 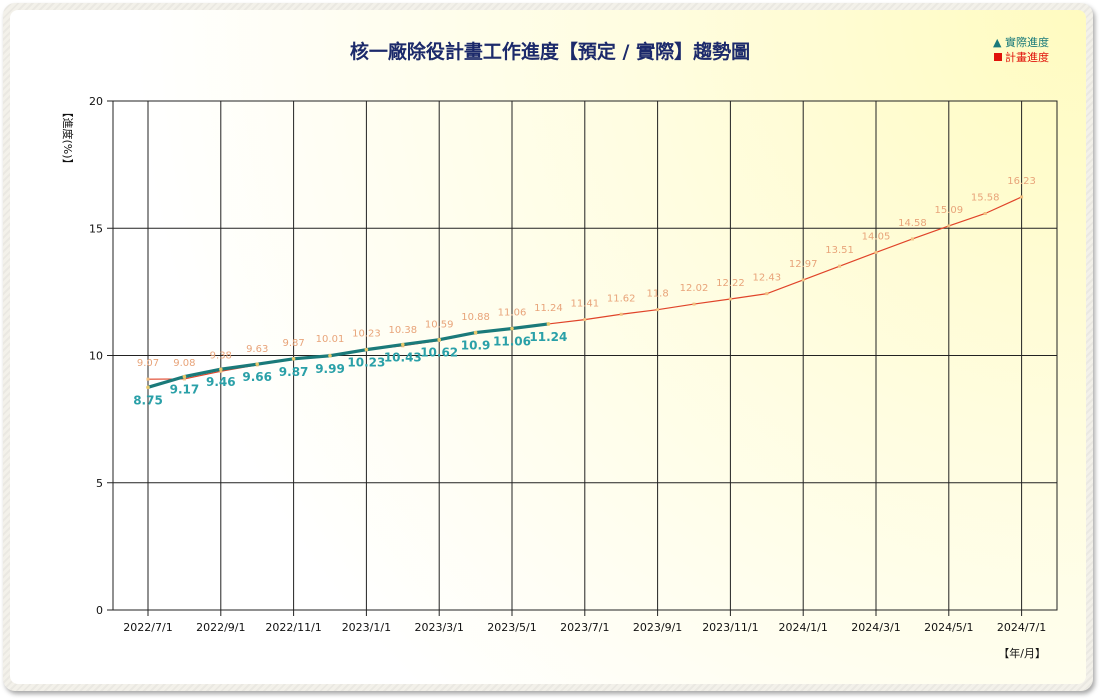 I want to click on plan-data-label: 10.38, so click(x=402, y=330).